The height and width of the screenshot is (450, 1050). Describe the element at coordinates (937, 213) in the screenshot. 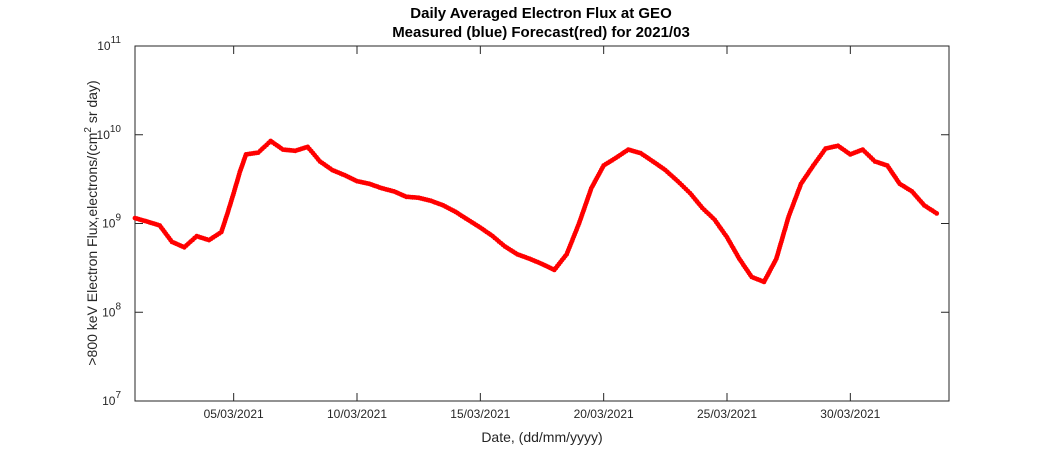

I see `data-point` at that location.